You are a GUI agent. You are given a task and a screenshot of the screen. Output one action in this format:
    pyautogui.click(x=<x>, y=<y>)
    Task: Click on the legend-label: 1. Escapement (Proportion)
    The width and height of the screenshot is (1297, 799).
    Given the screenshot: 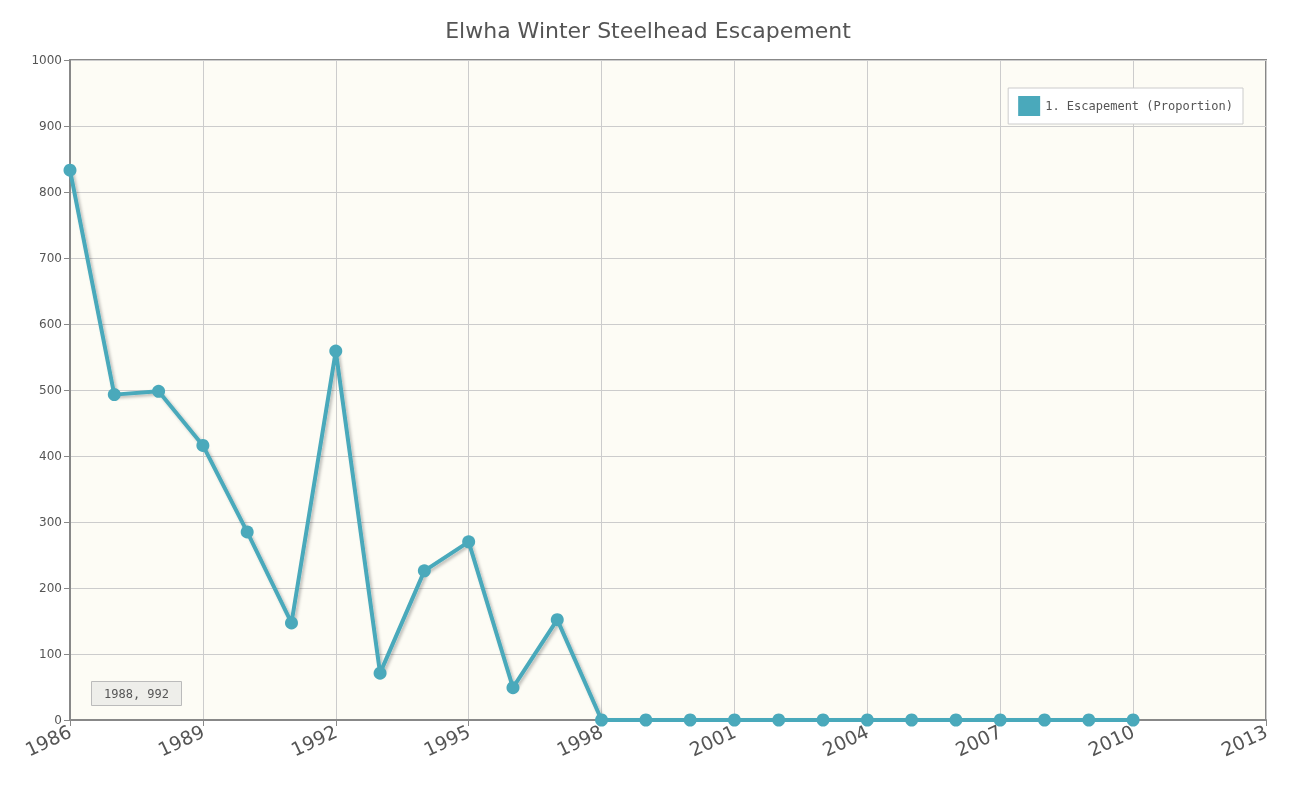 What is the action you would take?
    pyautogui.click(x=1139, y=106)
    